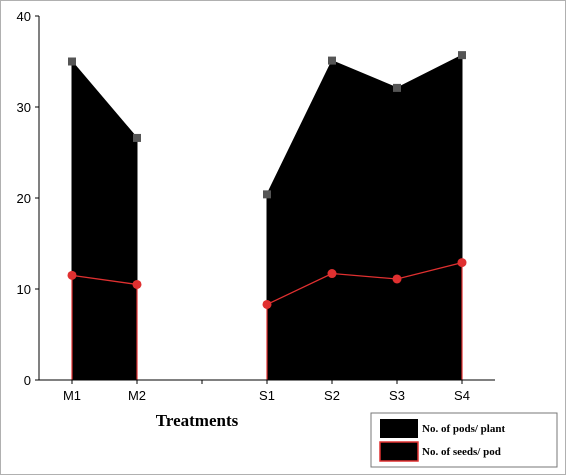 The width and height of the screenshot is (566, 475). What do you see at coordinates (24, 16) in the screenshot?
I see `y-tick-label-40: 40` at bounding box center [24, 16].